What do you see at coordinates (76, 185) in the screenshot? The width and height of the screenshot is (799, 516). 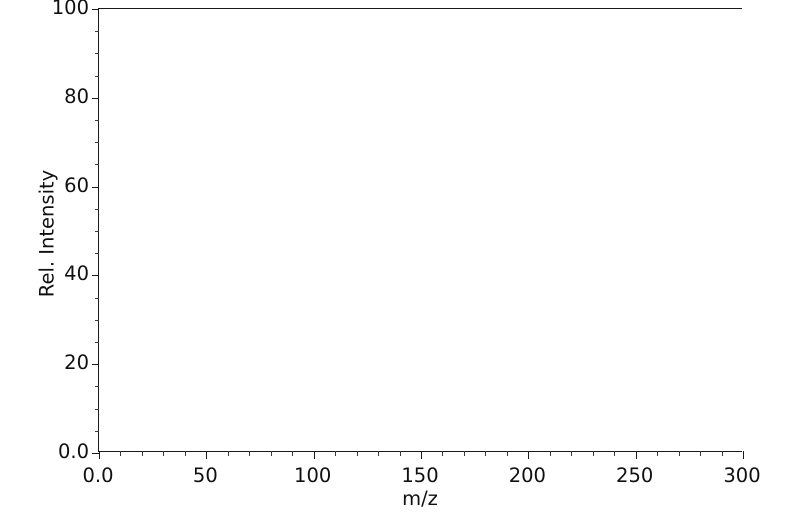 I see `y-tick-label: 60` at bounding box center [76, 185].